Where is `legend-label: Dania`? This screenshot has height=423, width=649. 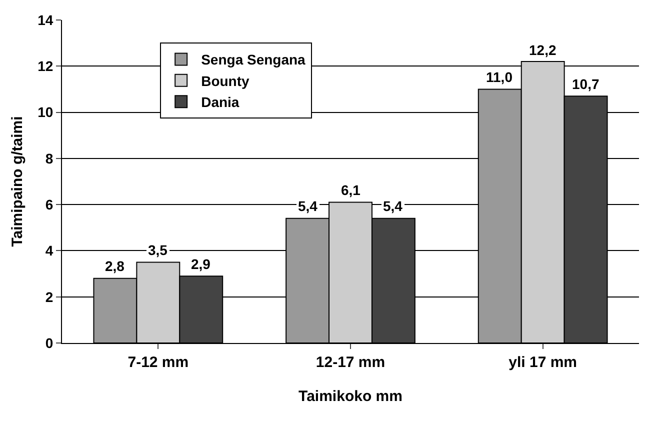
legend-label: Dania is located at coordinates (220, 102).